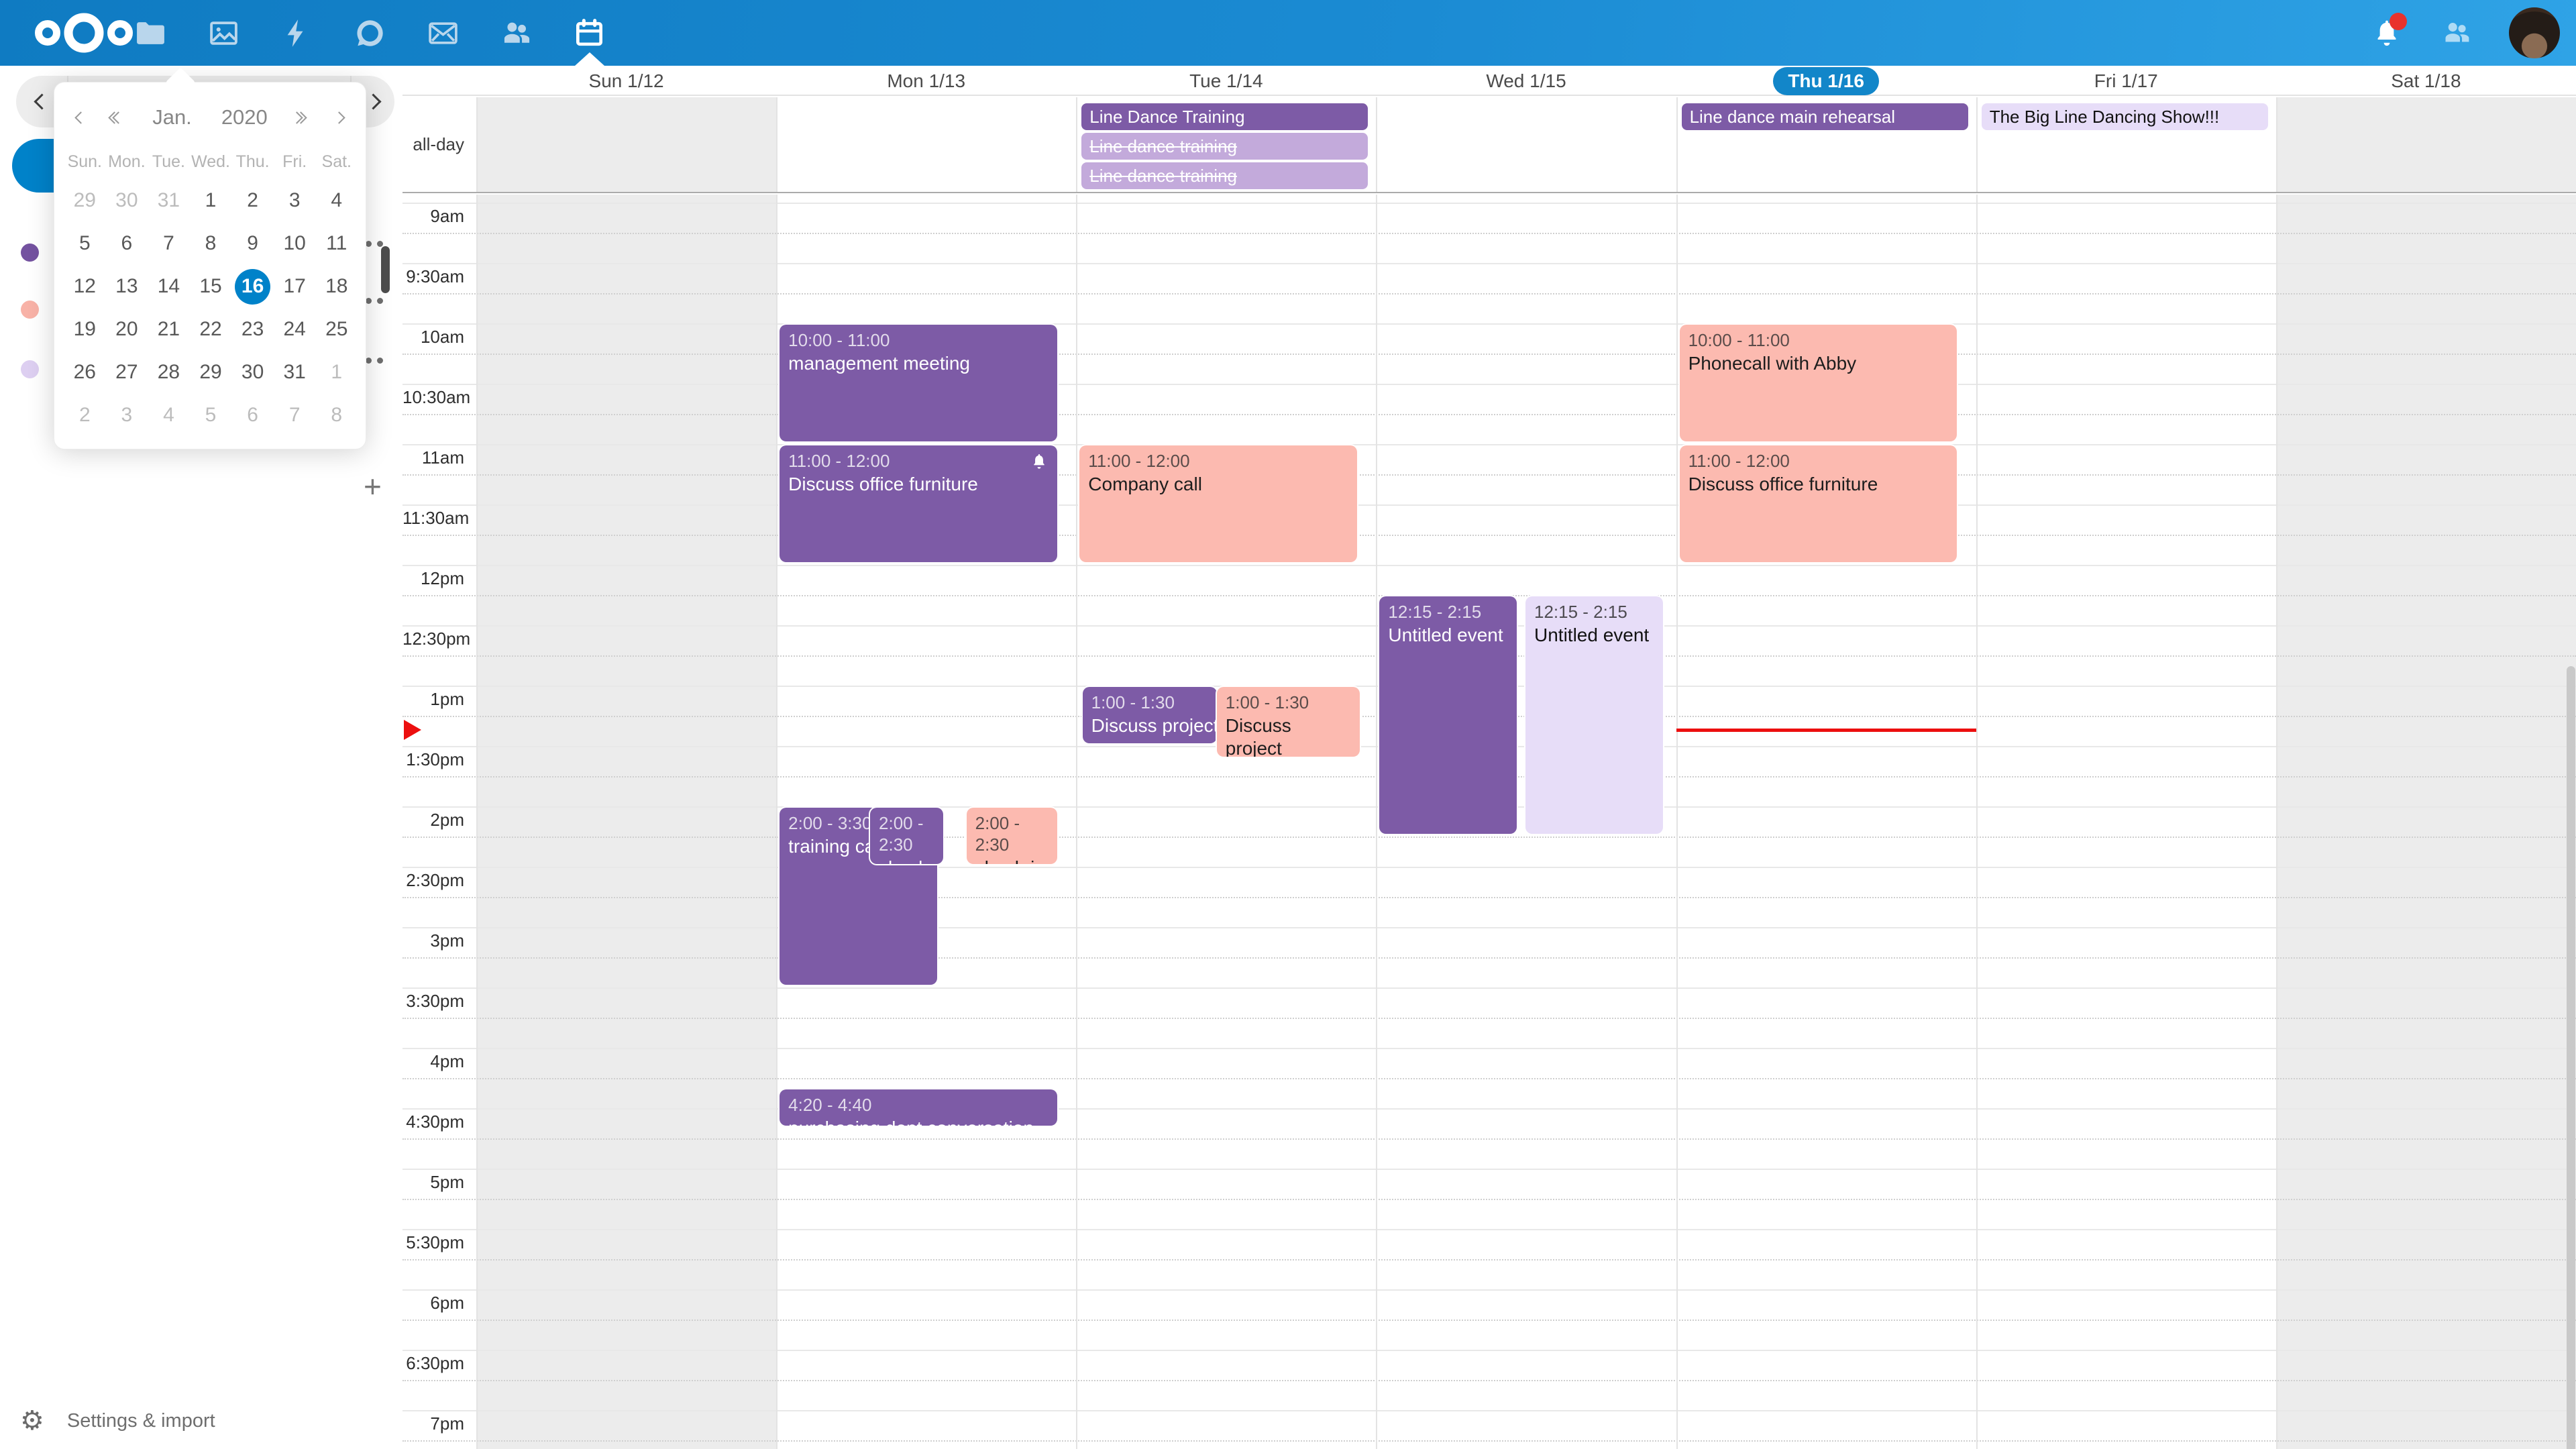 This screenshot has height=1449, width=2576. Describe the element at coordinates (1218, 503) in the screenshot. I see `event-block: 11:00 - 12:00 Company call` at that location.